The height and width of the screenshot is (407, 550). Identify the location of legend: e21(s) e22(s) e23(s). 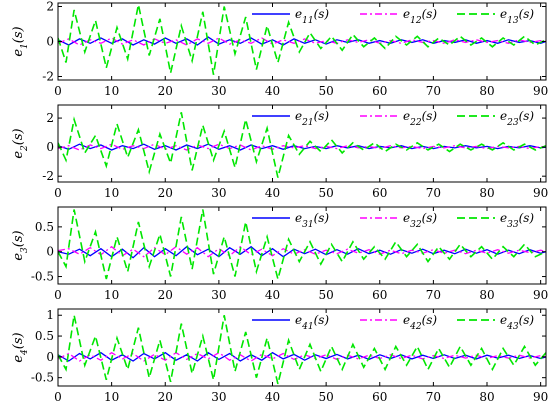
(393, 118).